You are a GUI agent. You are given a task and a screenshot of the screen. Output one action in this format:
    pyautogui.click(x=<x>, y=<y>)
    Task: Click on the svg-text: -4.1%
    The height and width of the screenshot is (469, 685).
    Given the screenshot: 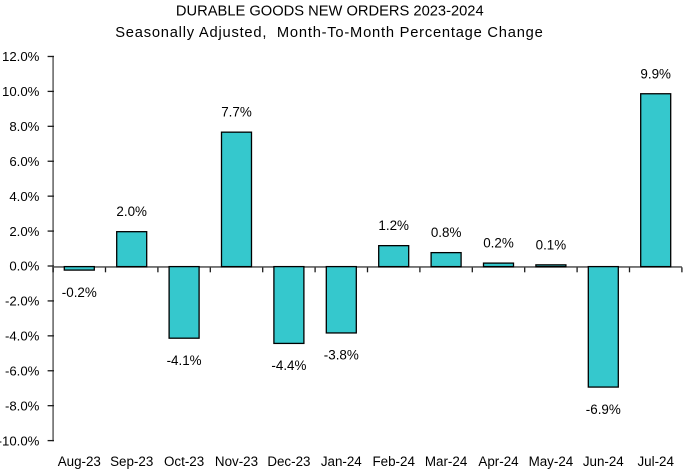 What is the action you would take?
    pyautogui.click(x=184, y=360)
    